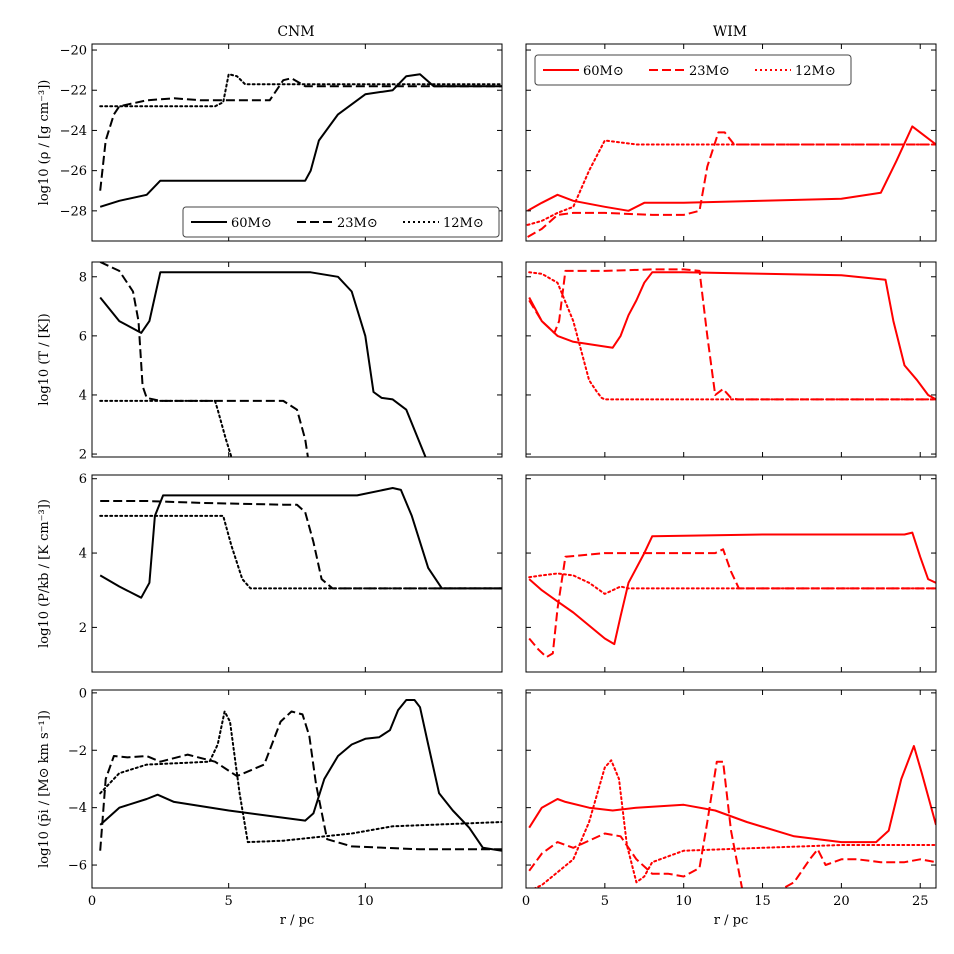 The width and height of the screenshot is (954, 954). Describe the element at coordinates (73, 91) in the screenshot. I see `y-tick-label: −22` at that location.